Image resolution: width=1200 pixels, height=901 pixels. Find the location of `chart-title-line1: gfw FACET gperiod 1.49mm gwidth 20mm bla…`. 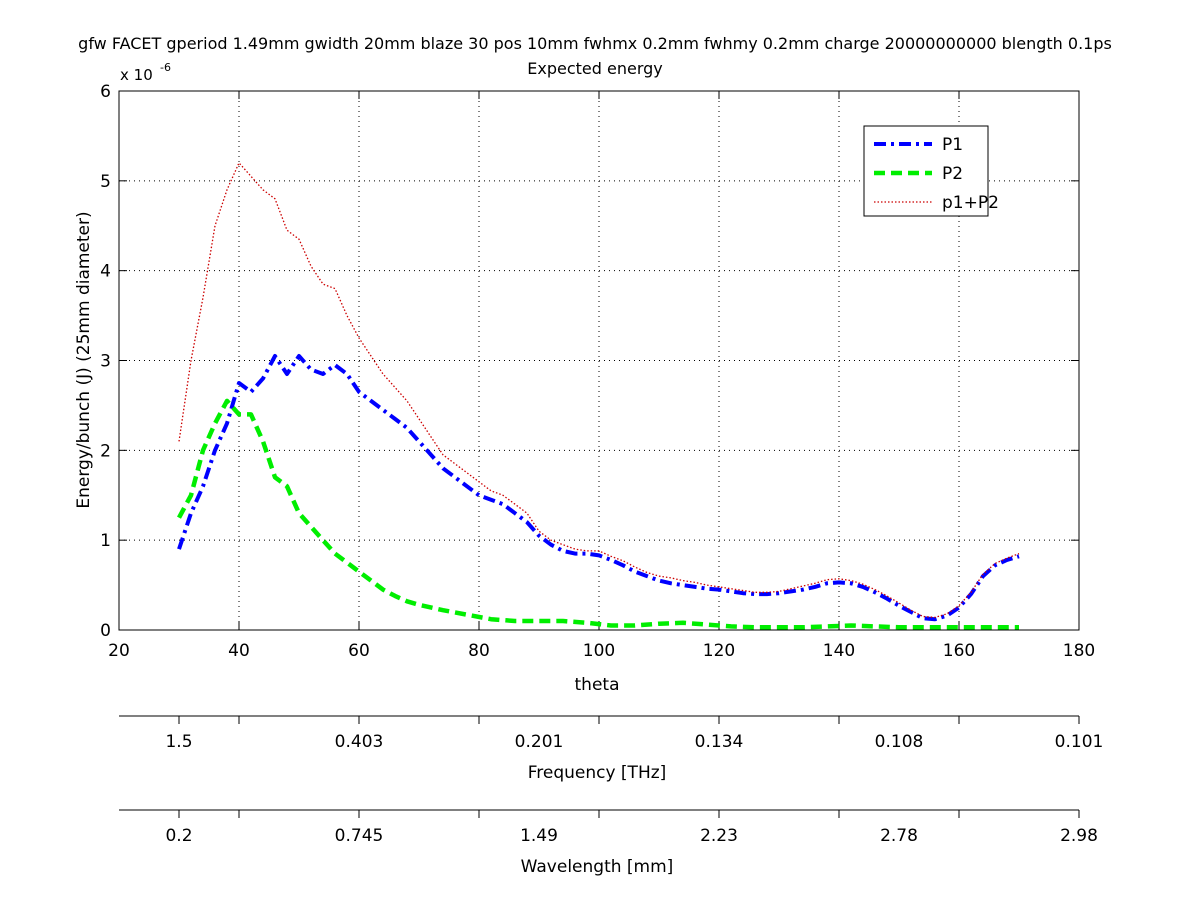

chart-title-line1: gfw FACET gperiod 1.49mm gwidth 20mm bla… is located at coordinates (595, 43).